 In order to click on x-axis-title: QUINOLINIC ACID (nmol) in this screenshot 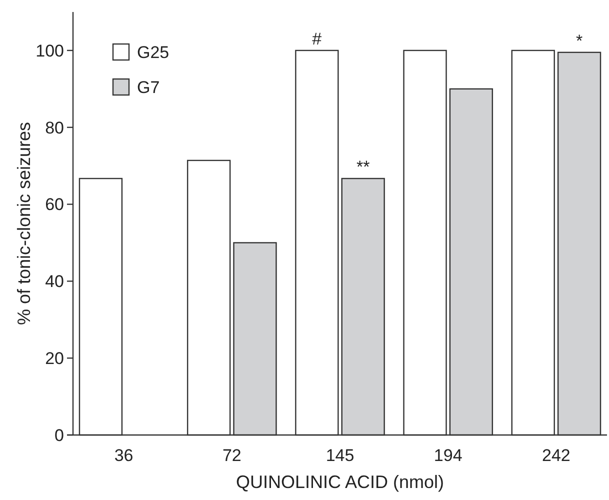, I will do `click(340, 482)`.